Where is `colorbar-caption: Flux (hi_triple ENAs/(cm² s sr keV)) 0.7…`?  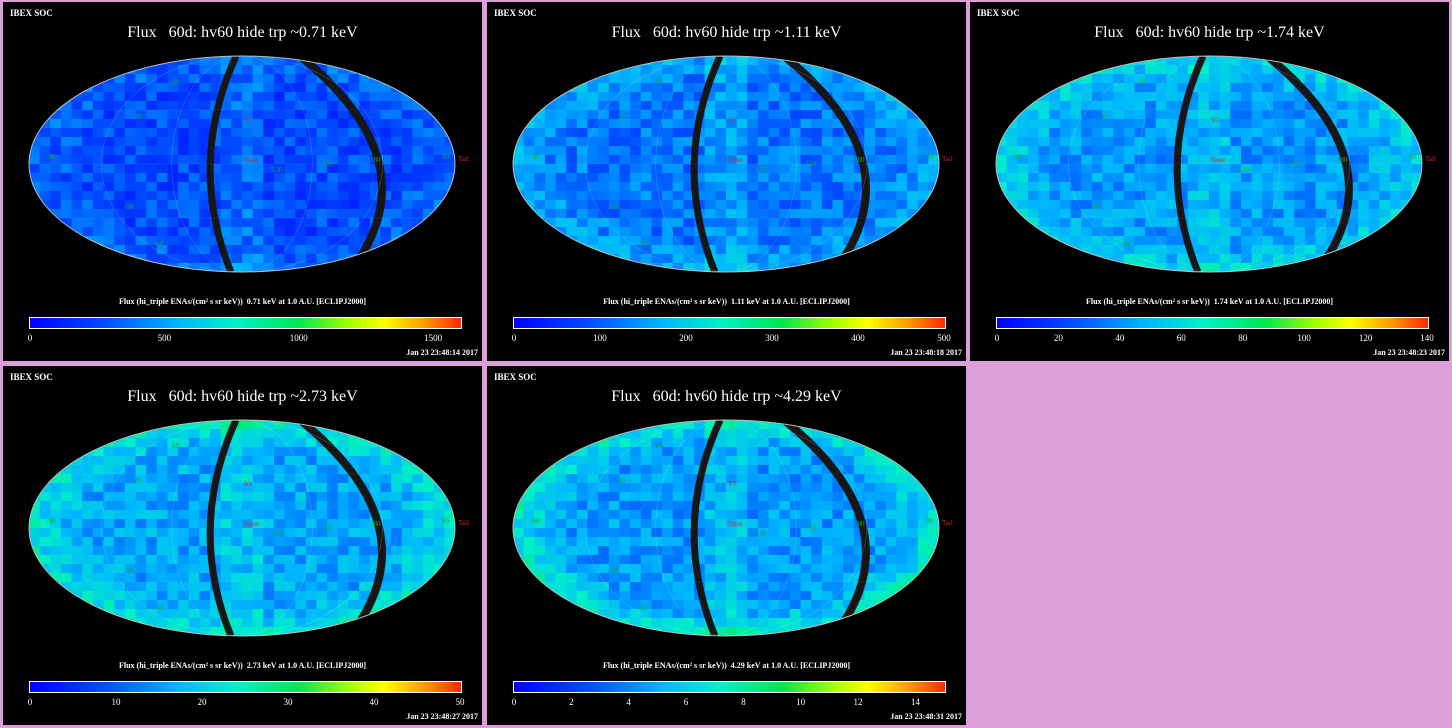 colorbar-caption: Flux (hi_triple ENAs/(cm² s sr keV)) 0.7… is located at coordinates (242, 301).